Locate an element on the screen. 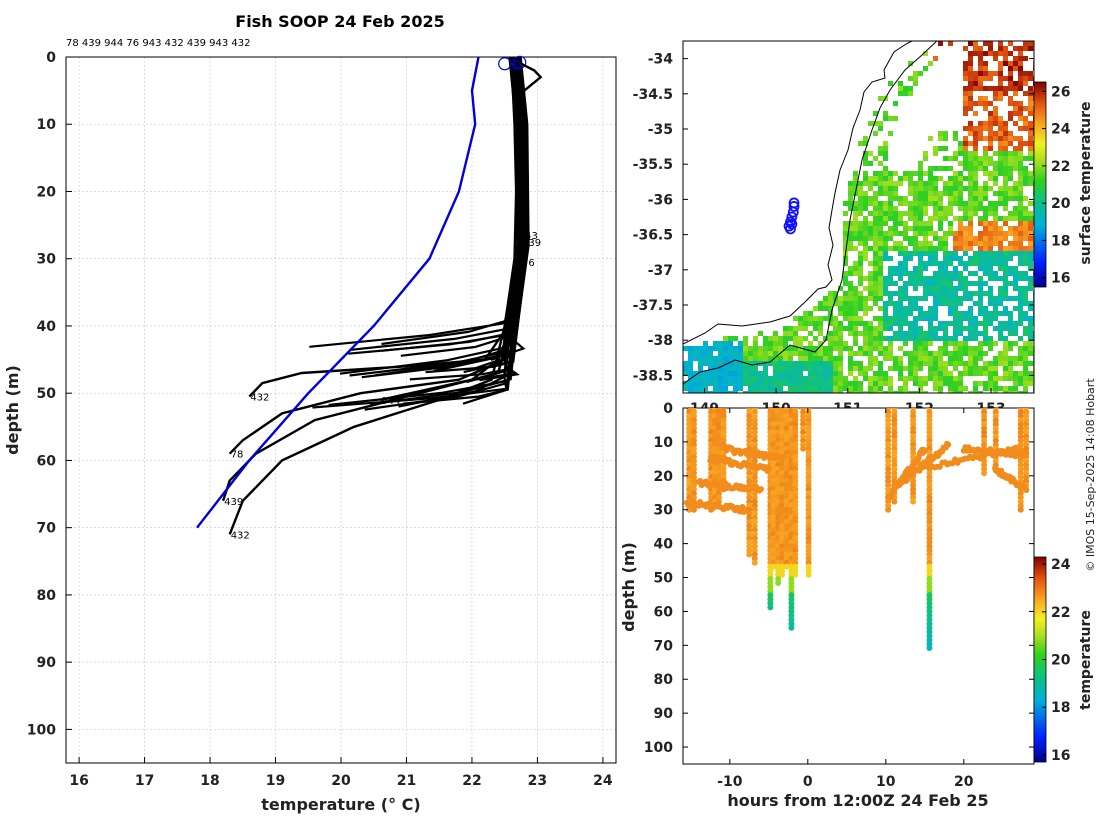  profile-tick-label-y: 20 is located at coordinates (47, 192).